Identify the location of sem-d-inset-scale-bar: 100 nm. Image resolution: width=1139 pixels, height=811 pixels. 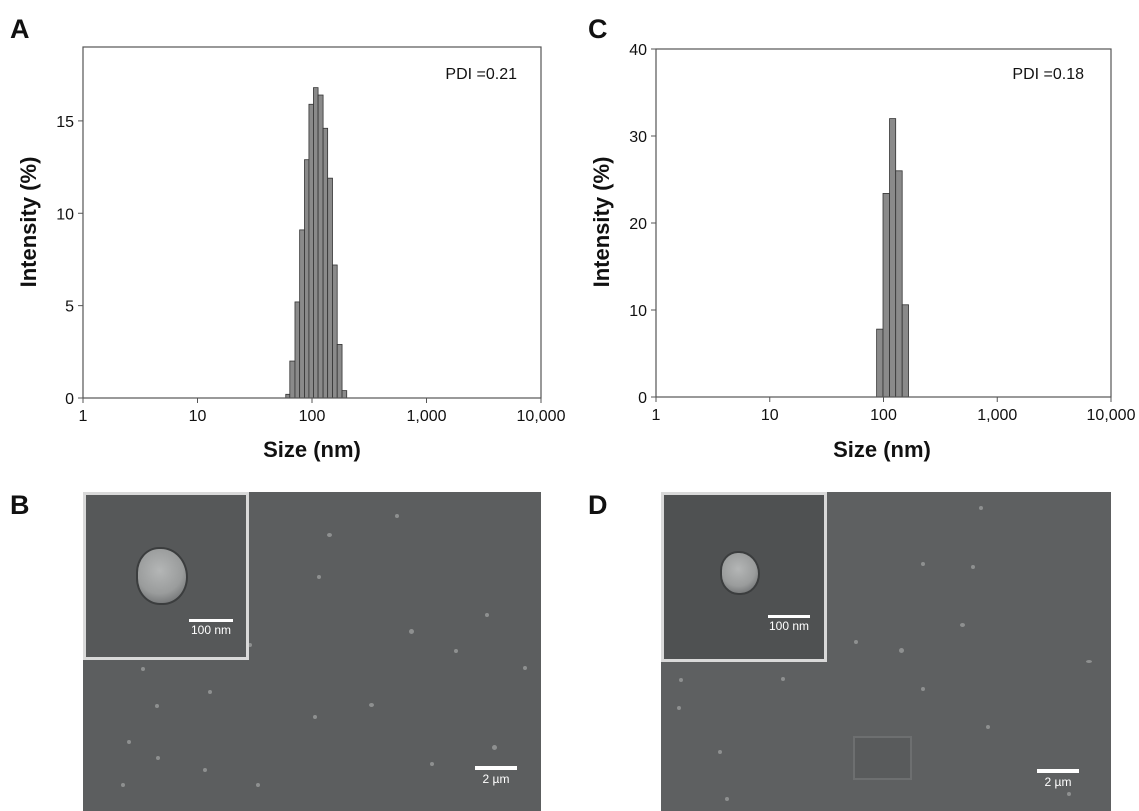
(789, 624).